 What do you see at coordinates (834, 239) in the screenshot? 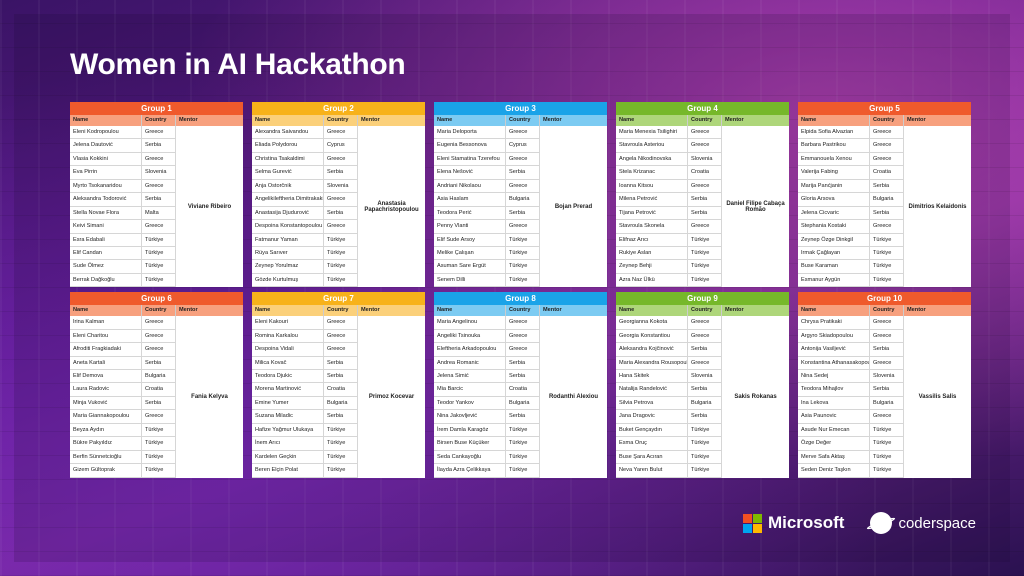
I see `participant-name: Zeynep Özge Dinkgil` at bounding box center [834, 239].